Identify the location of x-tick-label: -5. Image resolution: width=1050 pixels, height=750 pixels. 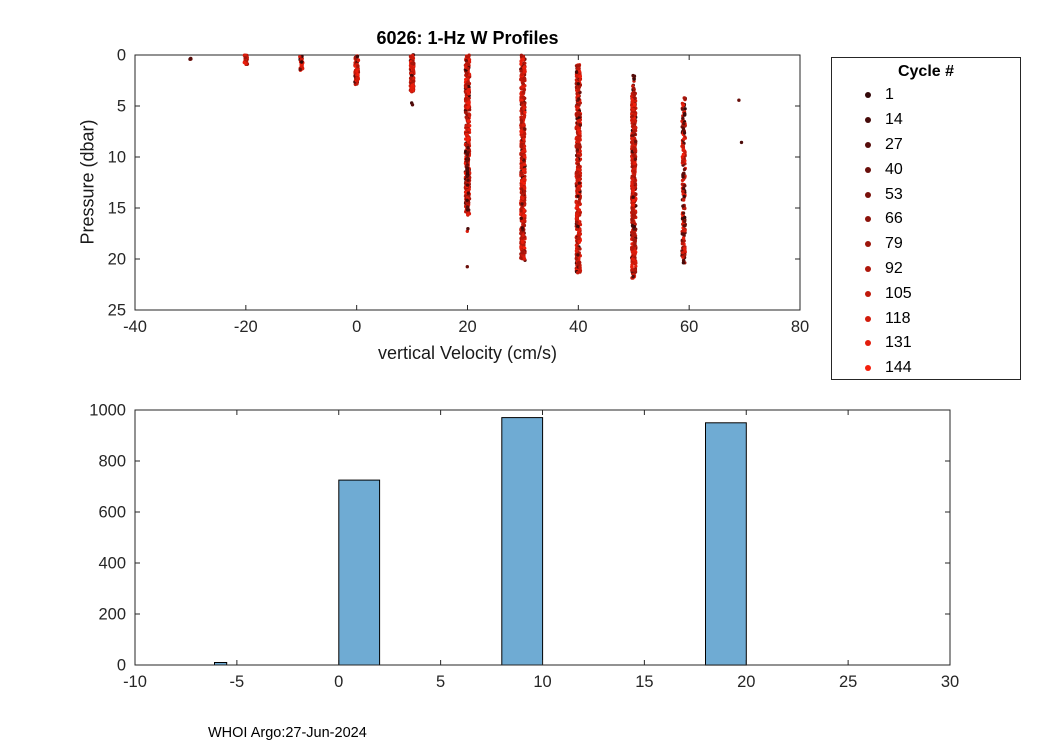
(237, 682).